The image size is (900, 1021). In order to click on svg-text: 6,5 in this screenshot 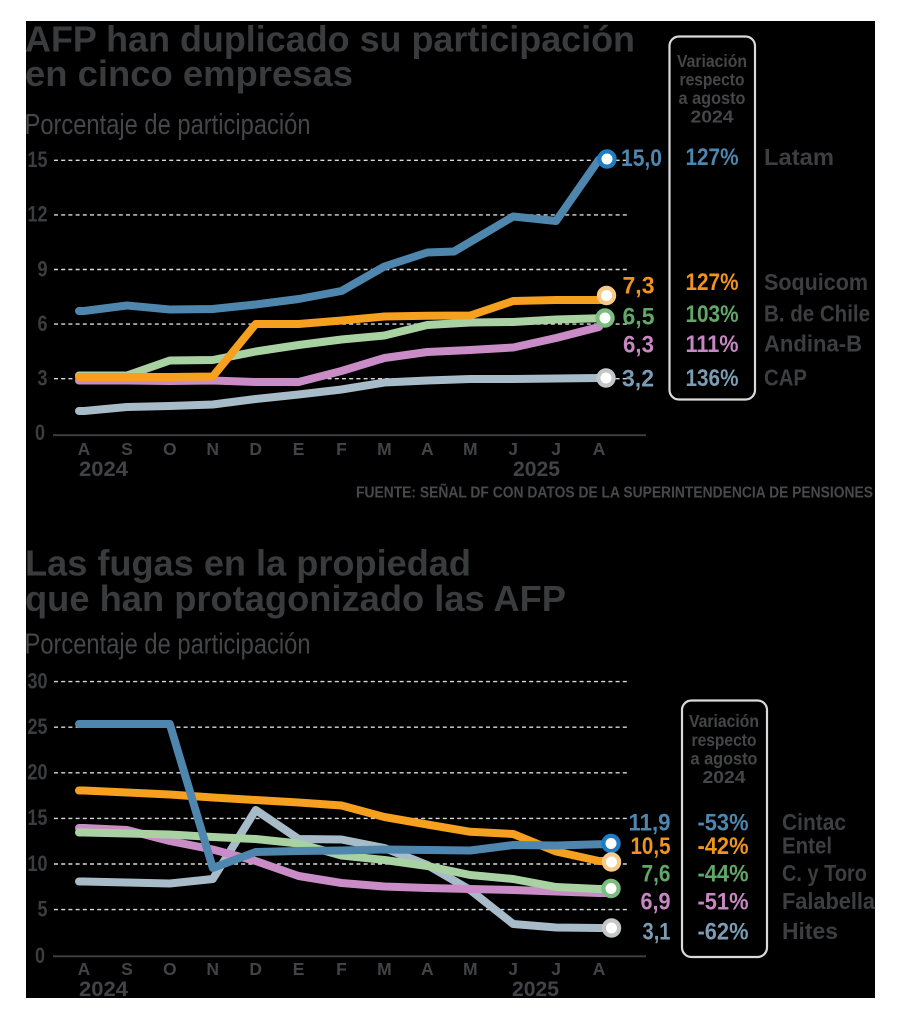, I will do `click(639, 317)`.